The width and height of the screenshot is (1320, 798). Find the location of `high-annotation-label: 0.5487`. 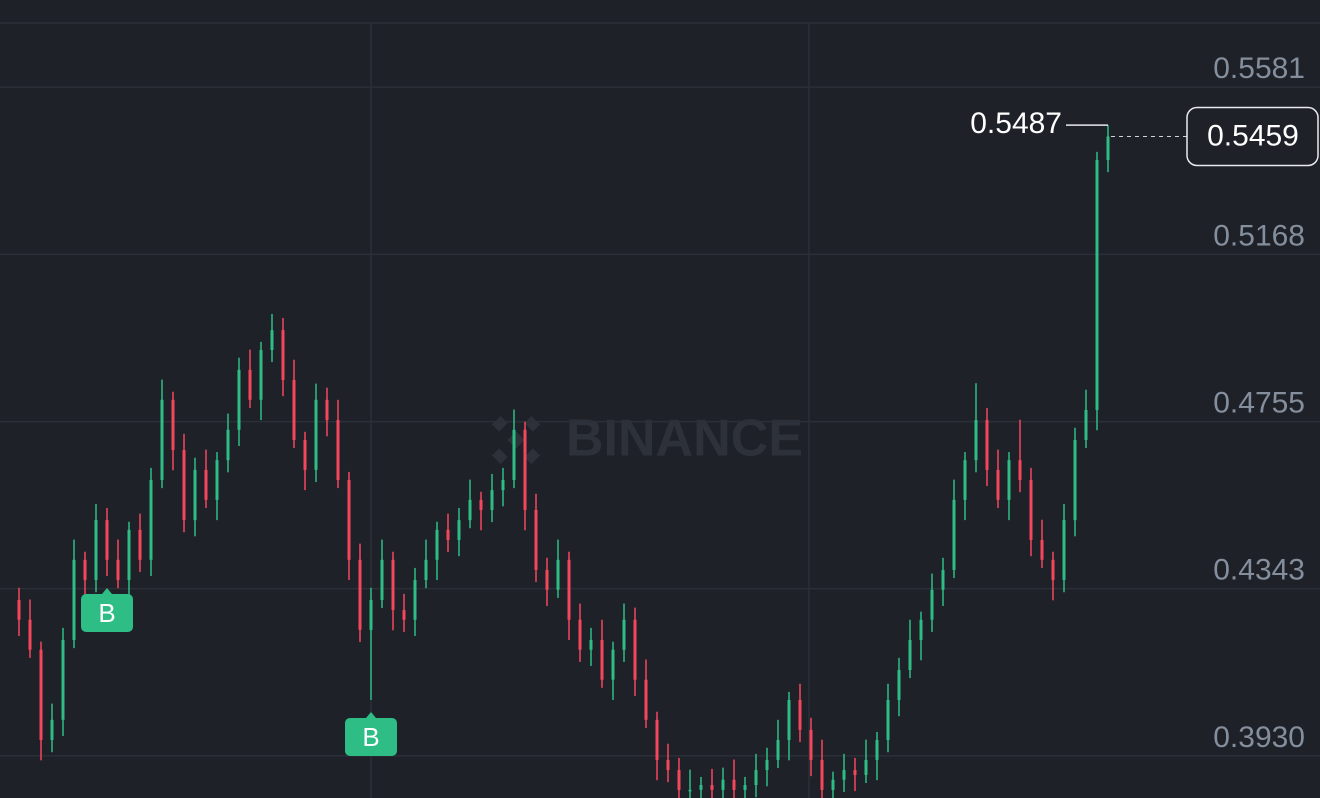

high-annotation-label: 0.5487 is located at coordinates (1016, 123).